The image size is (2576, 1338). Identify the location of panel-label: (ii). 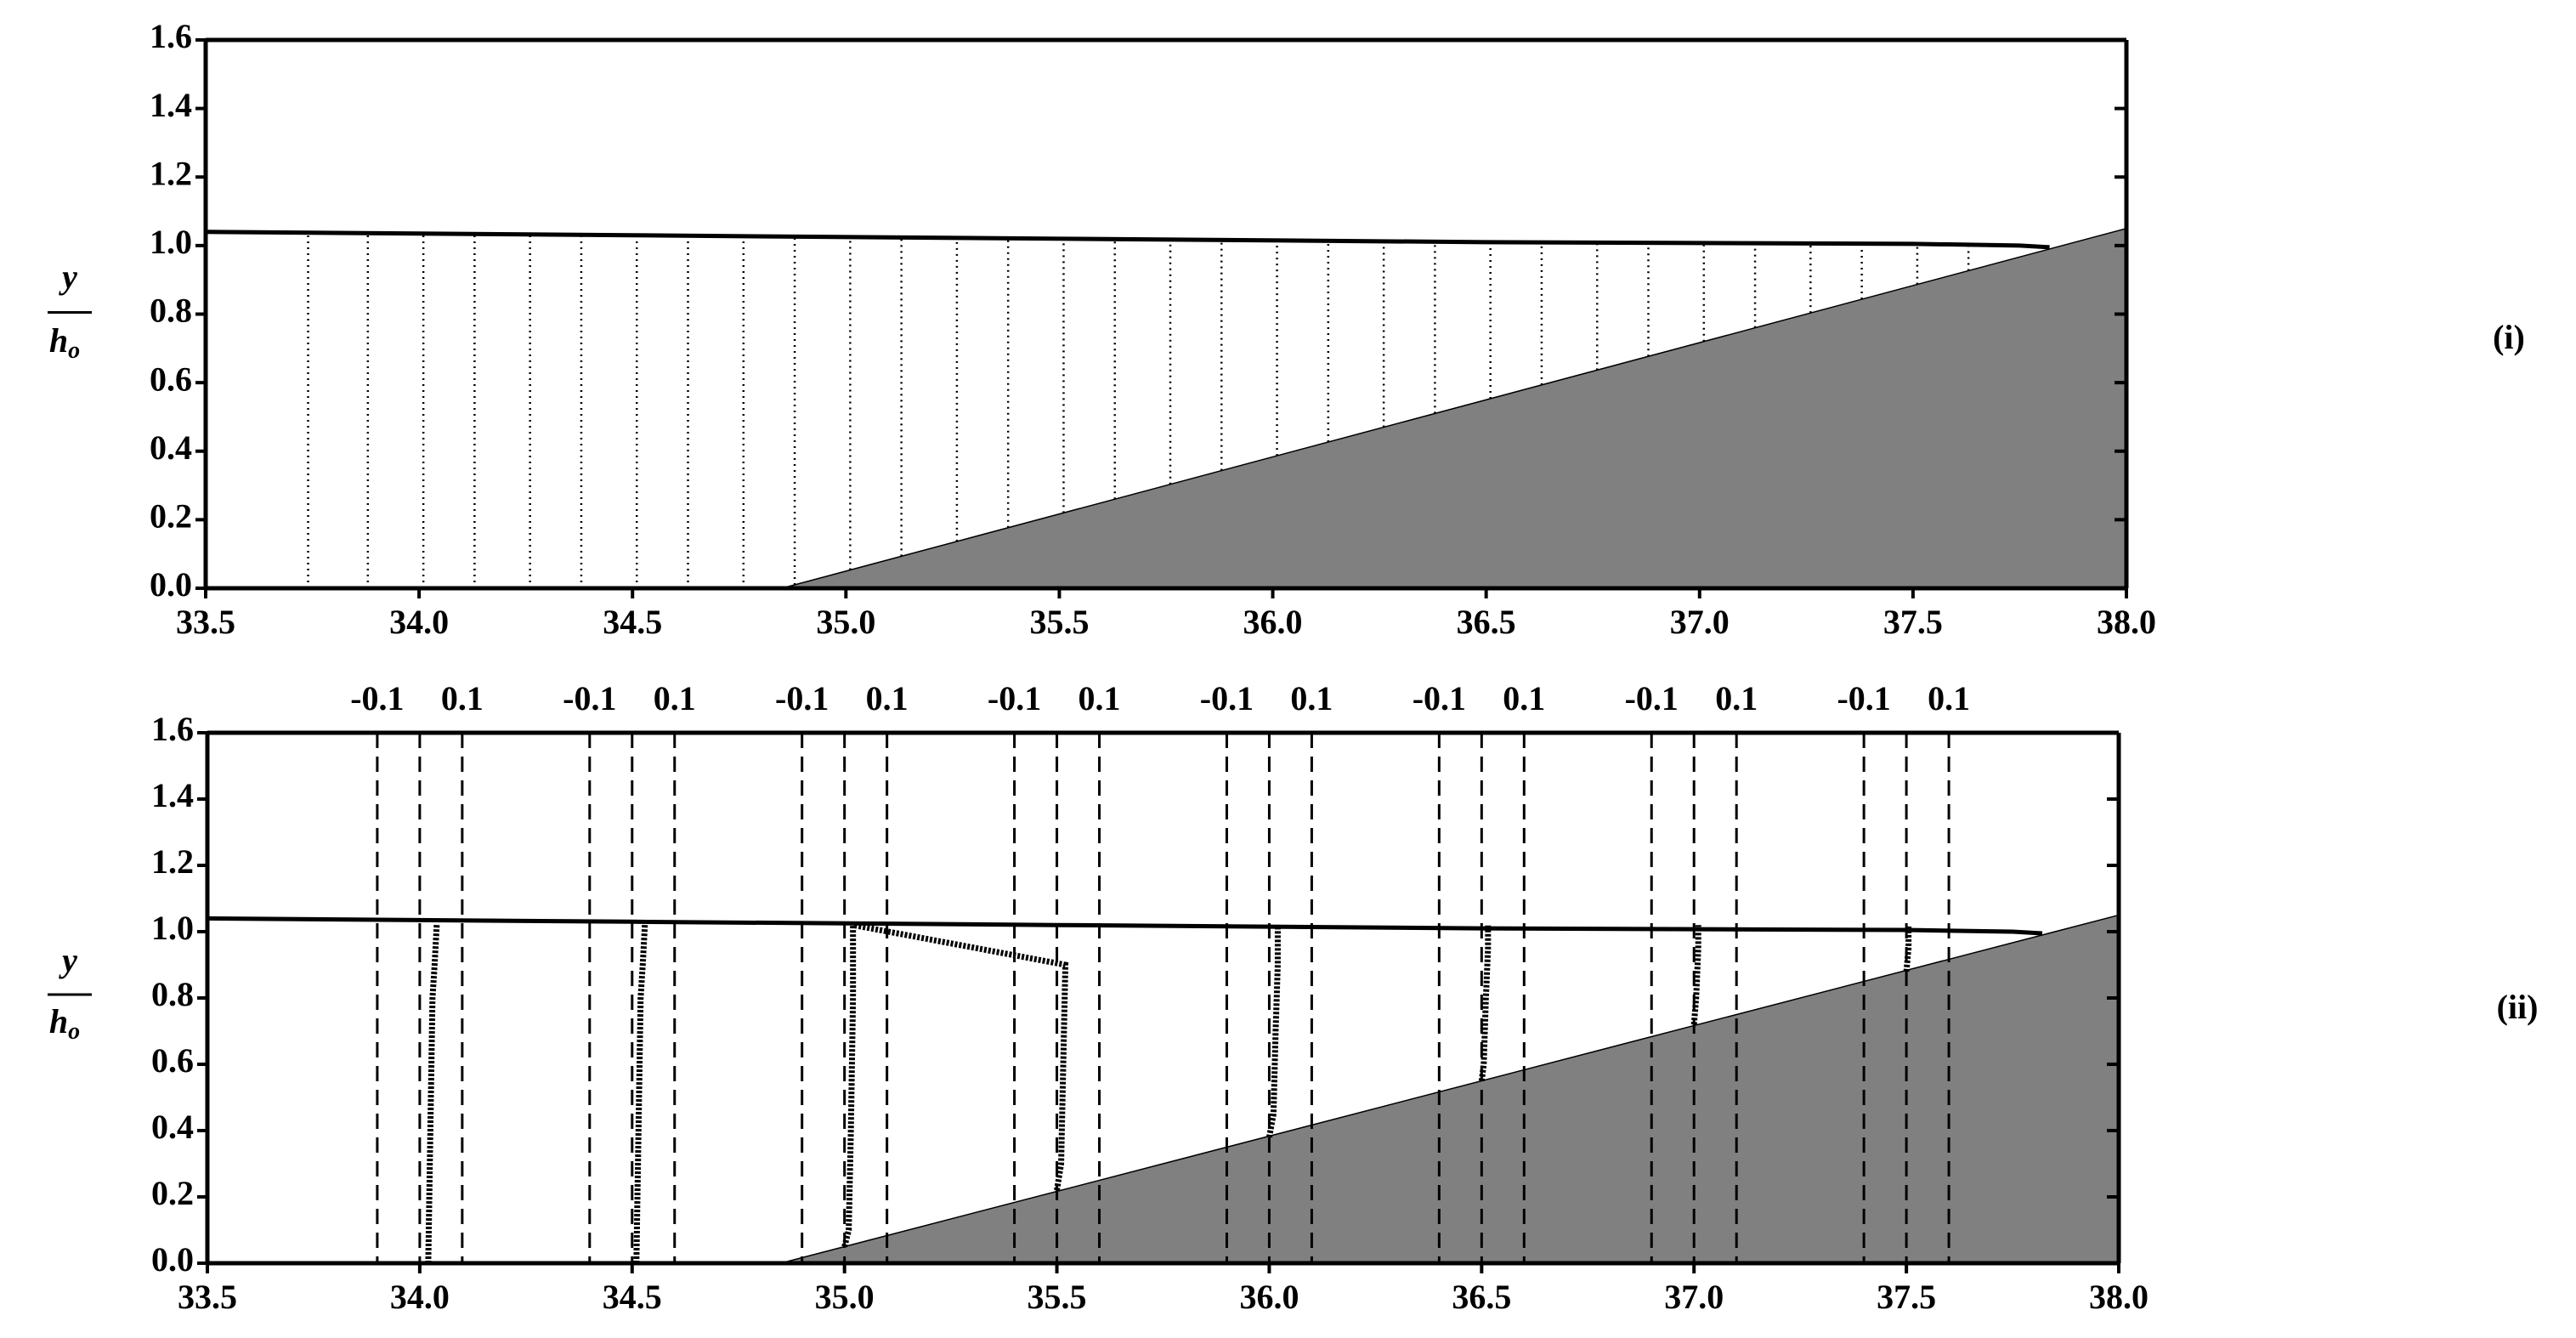
(2518, 1007).